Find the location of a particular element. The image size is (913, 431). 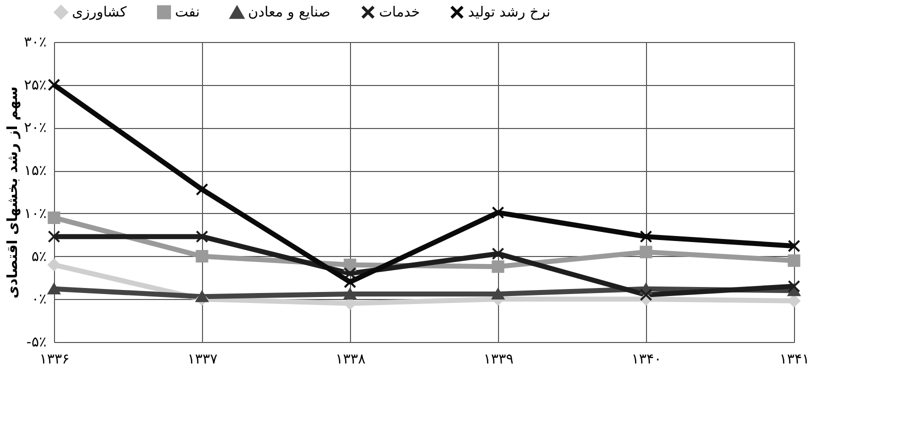

y-tick-label: ۱۵٪ is located at coordinates (35, 171).